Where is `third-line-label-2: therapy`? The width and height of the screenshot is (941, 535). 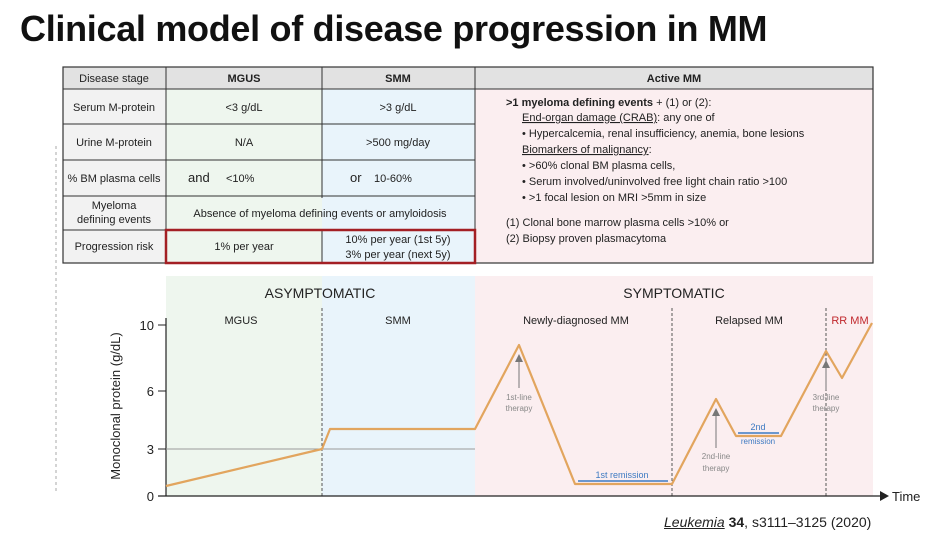 third-line-label-2: therapy is located at coordinates (826, 408).